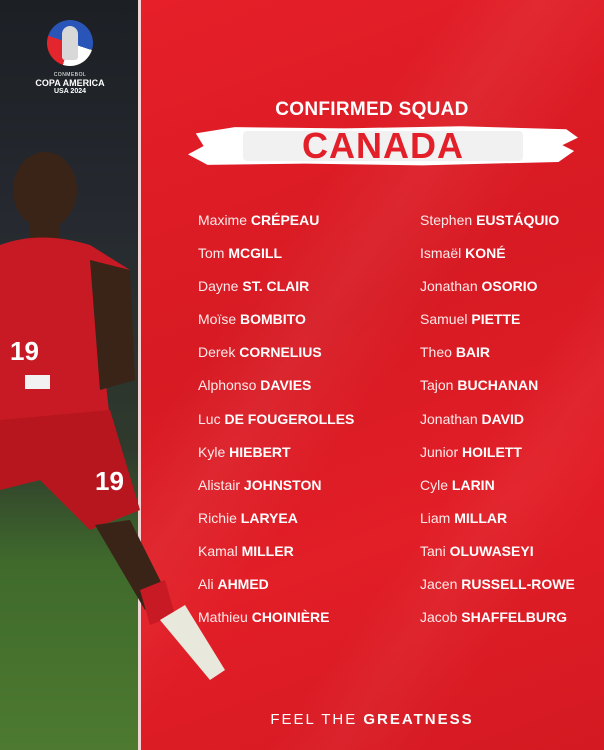 The width and height of the screenshot is (604, 750). I want to click on player-row: Liam MILLAR, so click(497, 525).